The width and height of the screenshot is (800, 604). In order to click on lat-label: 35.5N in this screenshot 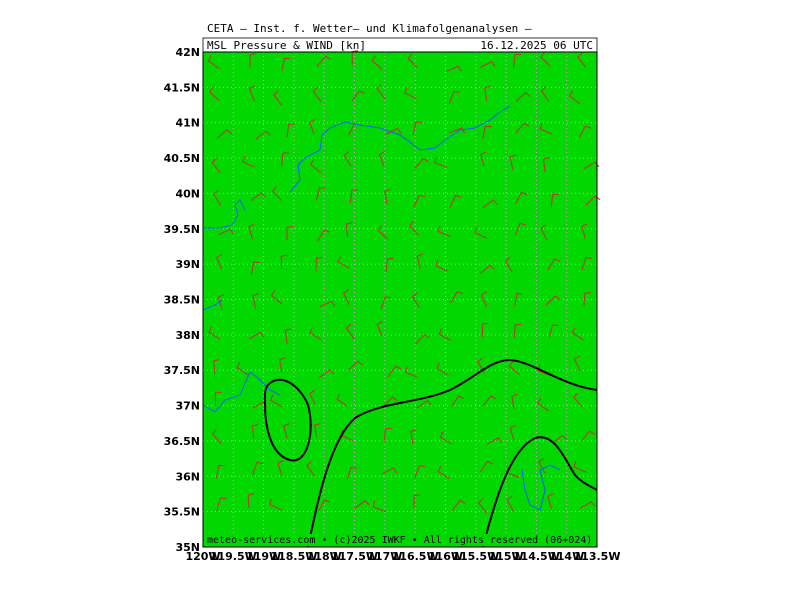, I will do `click(182, 512)`.